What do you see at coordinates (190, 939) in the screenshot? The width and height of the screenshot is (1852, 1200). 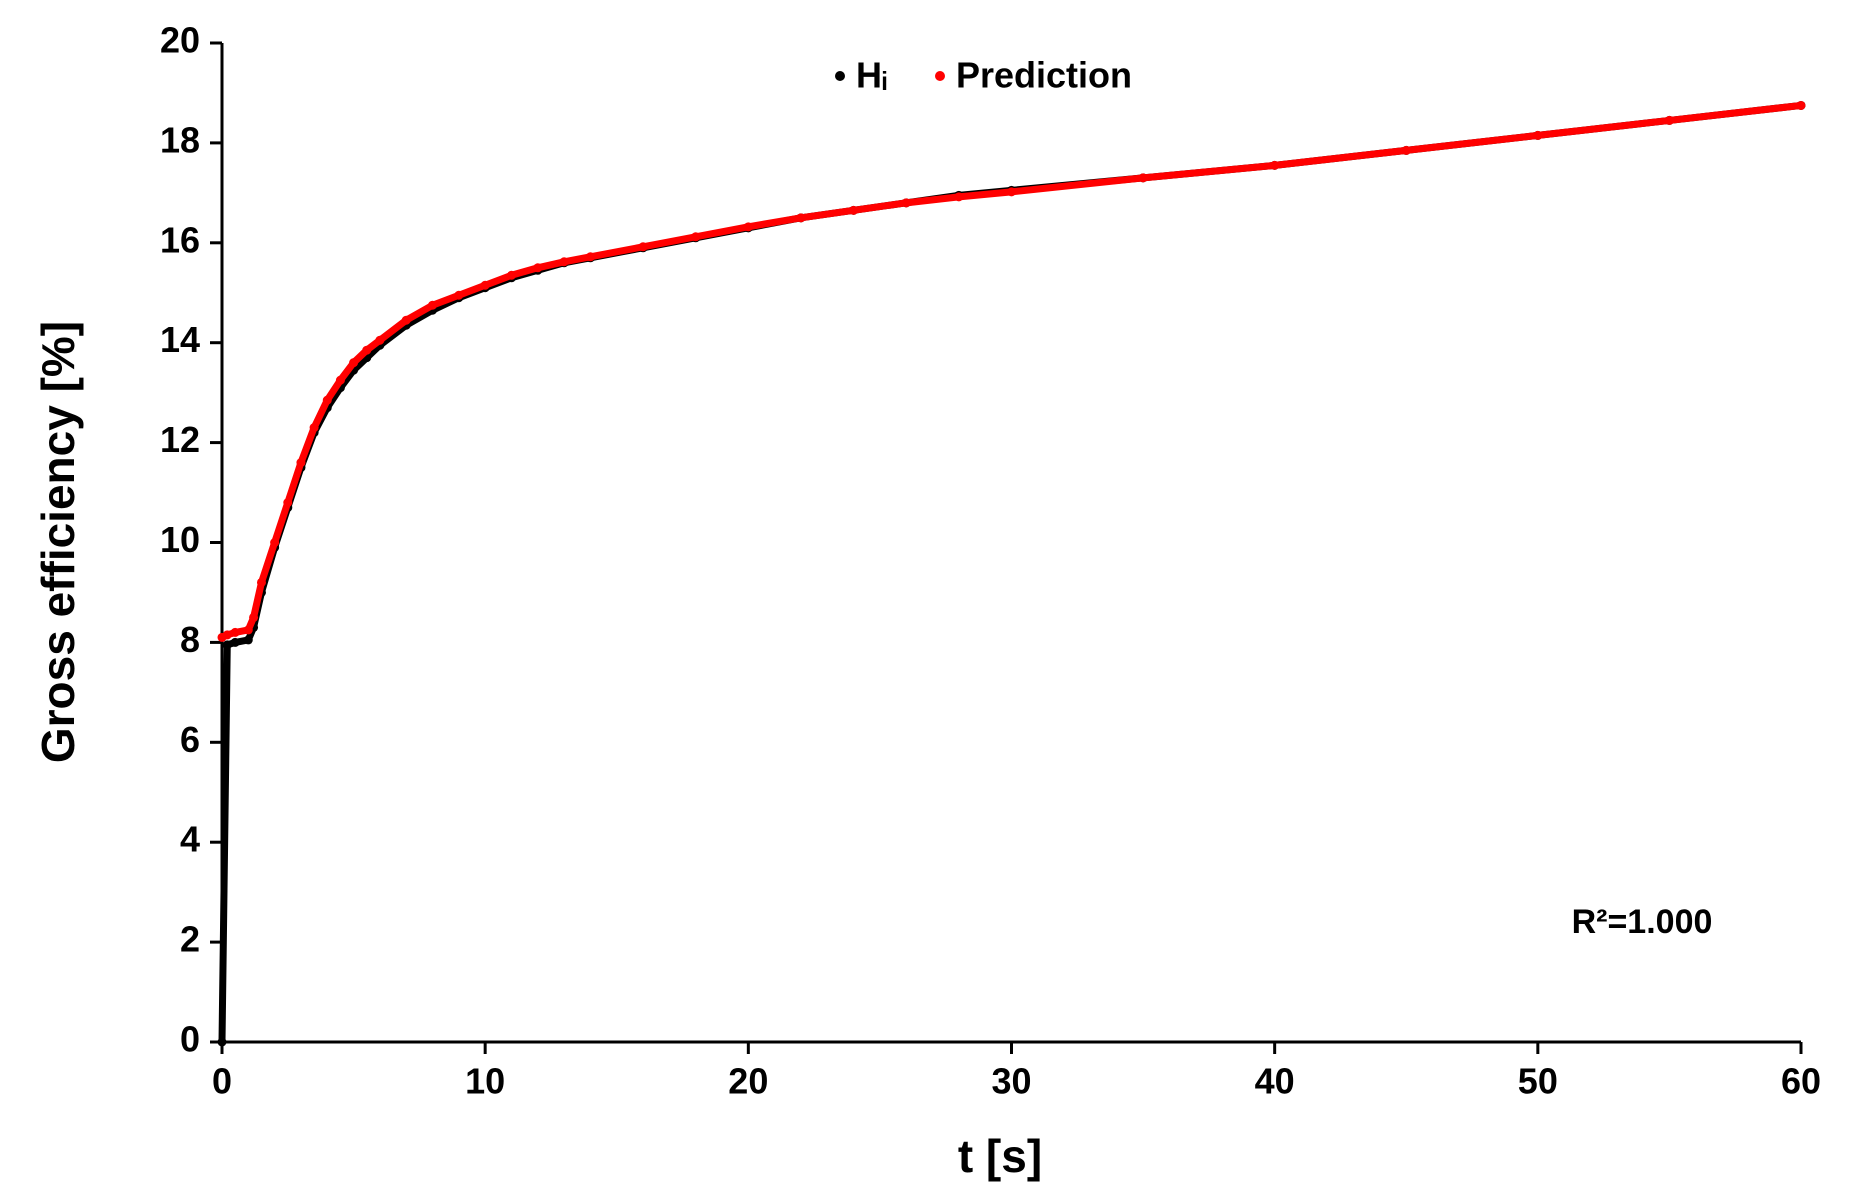 I see `y-tick-label: 2` at bounding box center [190, 939].